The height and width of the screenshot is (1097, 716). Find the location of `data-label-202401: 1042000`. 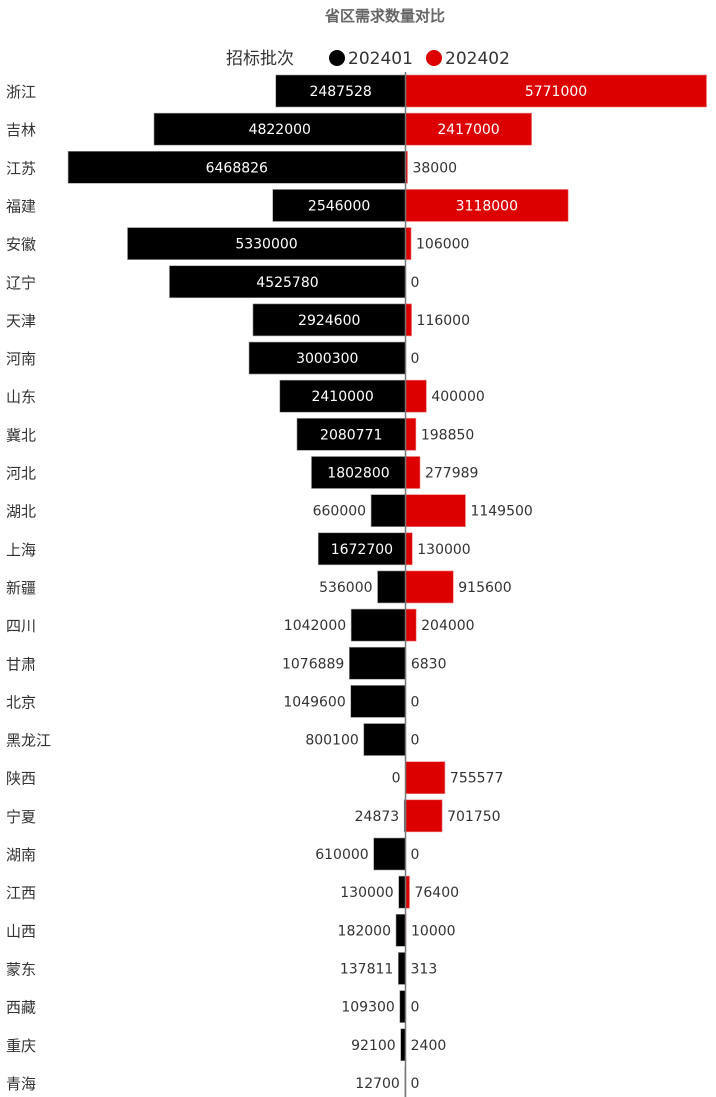

data-label-202401: 1042000 is located at coordinates (315, 626).